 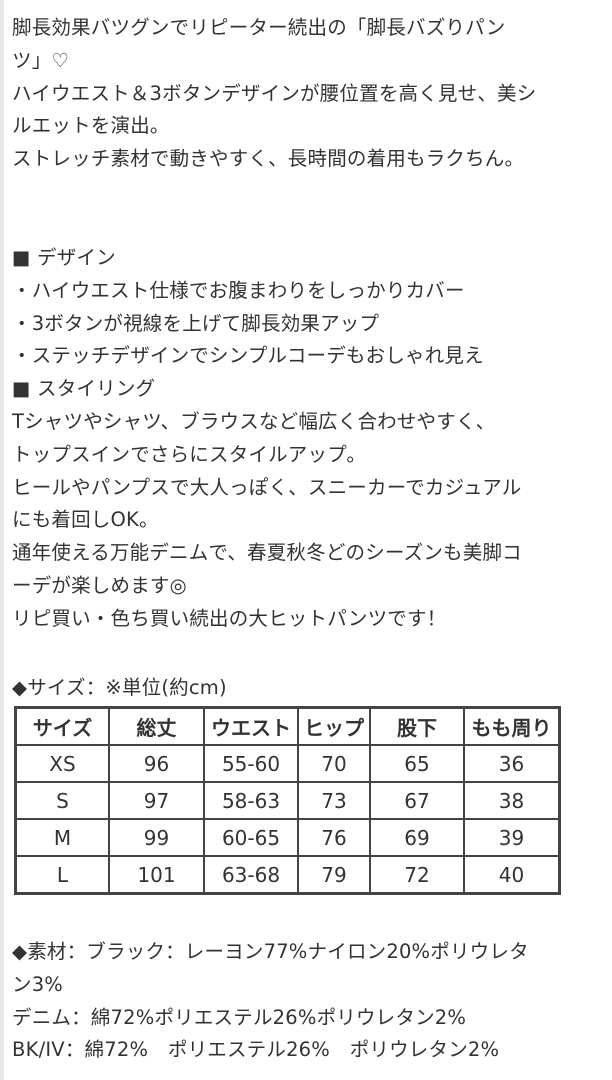 I want to click on text-line: 脚長効果バツグンでリピーター続出の「脚長バズりパン, so click(x=259, y=27).